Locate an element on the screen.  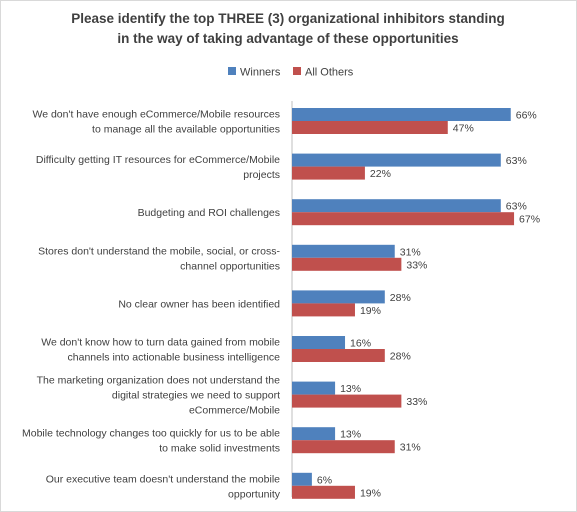
data-label: 67% is located at coordinates (529, 220).